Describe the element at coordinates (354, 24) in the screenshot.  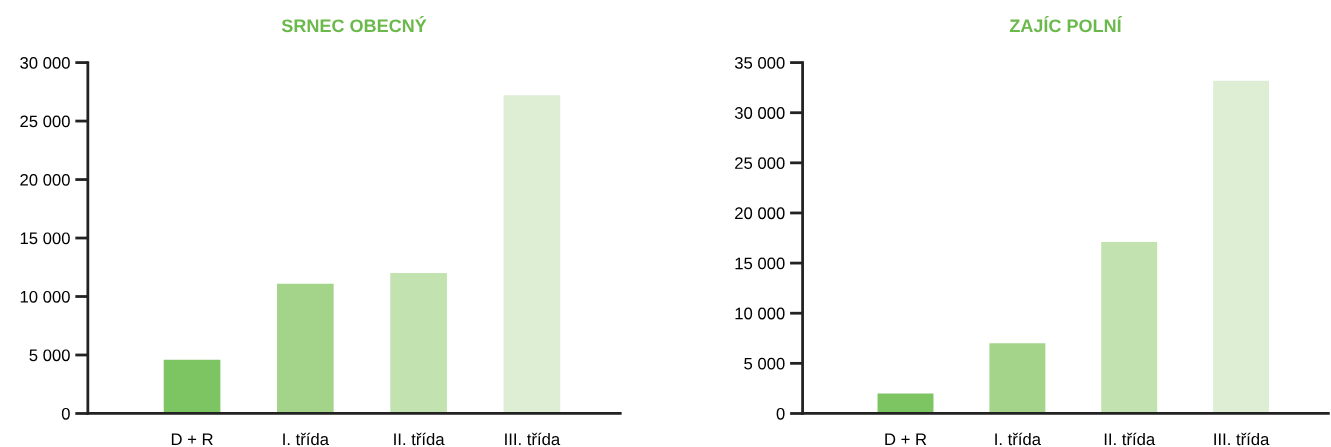
I see `chart-title: SRNEC OBECNÝ` at that location.